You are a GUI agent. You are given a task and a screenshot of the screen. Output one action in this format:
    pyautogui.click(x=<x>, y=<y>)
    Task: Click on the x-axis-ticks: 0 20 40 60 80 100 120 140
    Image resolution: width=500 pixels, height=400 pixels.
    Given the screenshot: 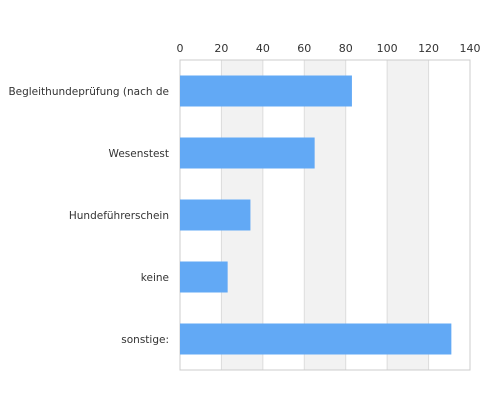 What is the action you would take?
    pyautogui.click(x=329, y=48)
    